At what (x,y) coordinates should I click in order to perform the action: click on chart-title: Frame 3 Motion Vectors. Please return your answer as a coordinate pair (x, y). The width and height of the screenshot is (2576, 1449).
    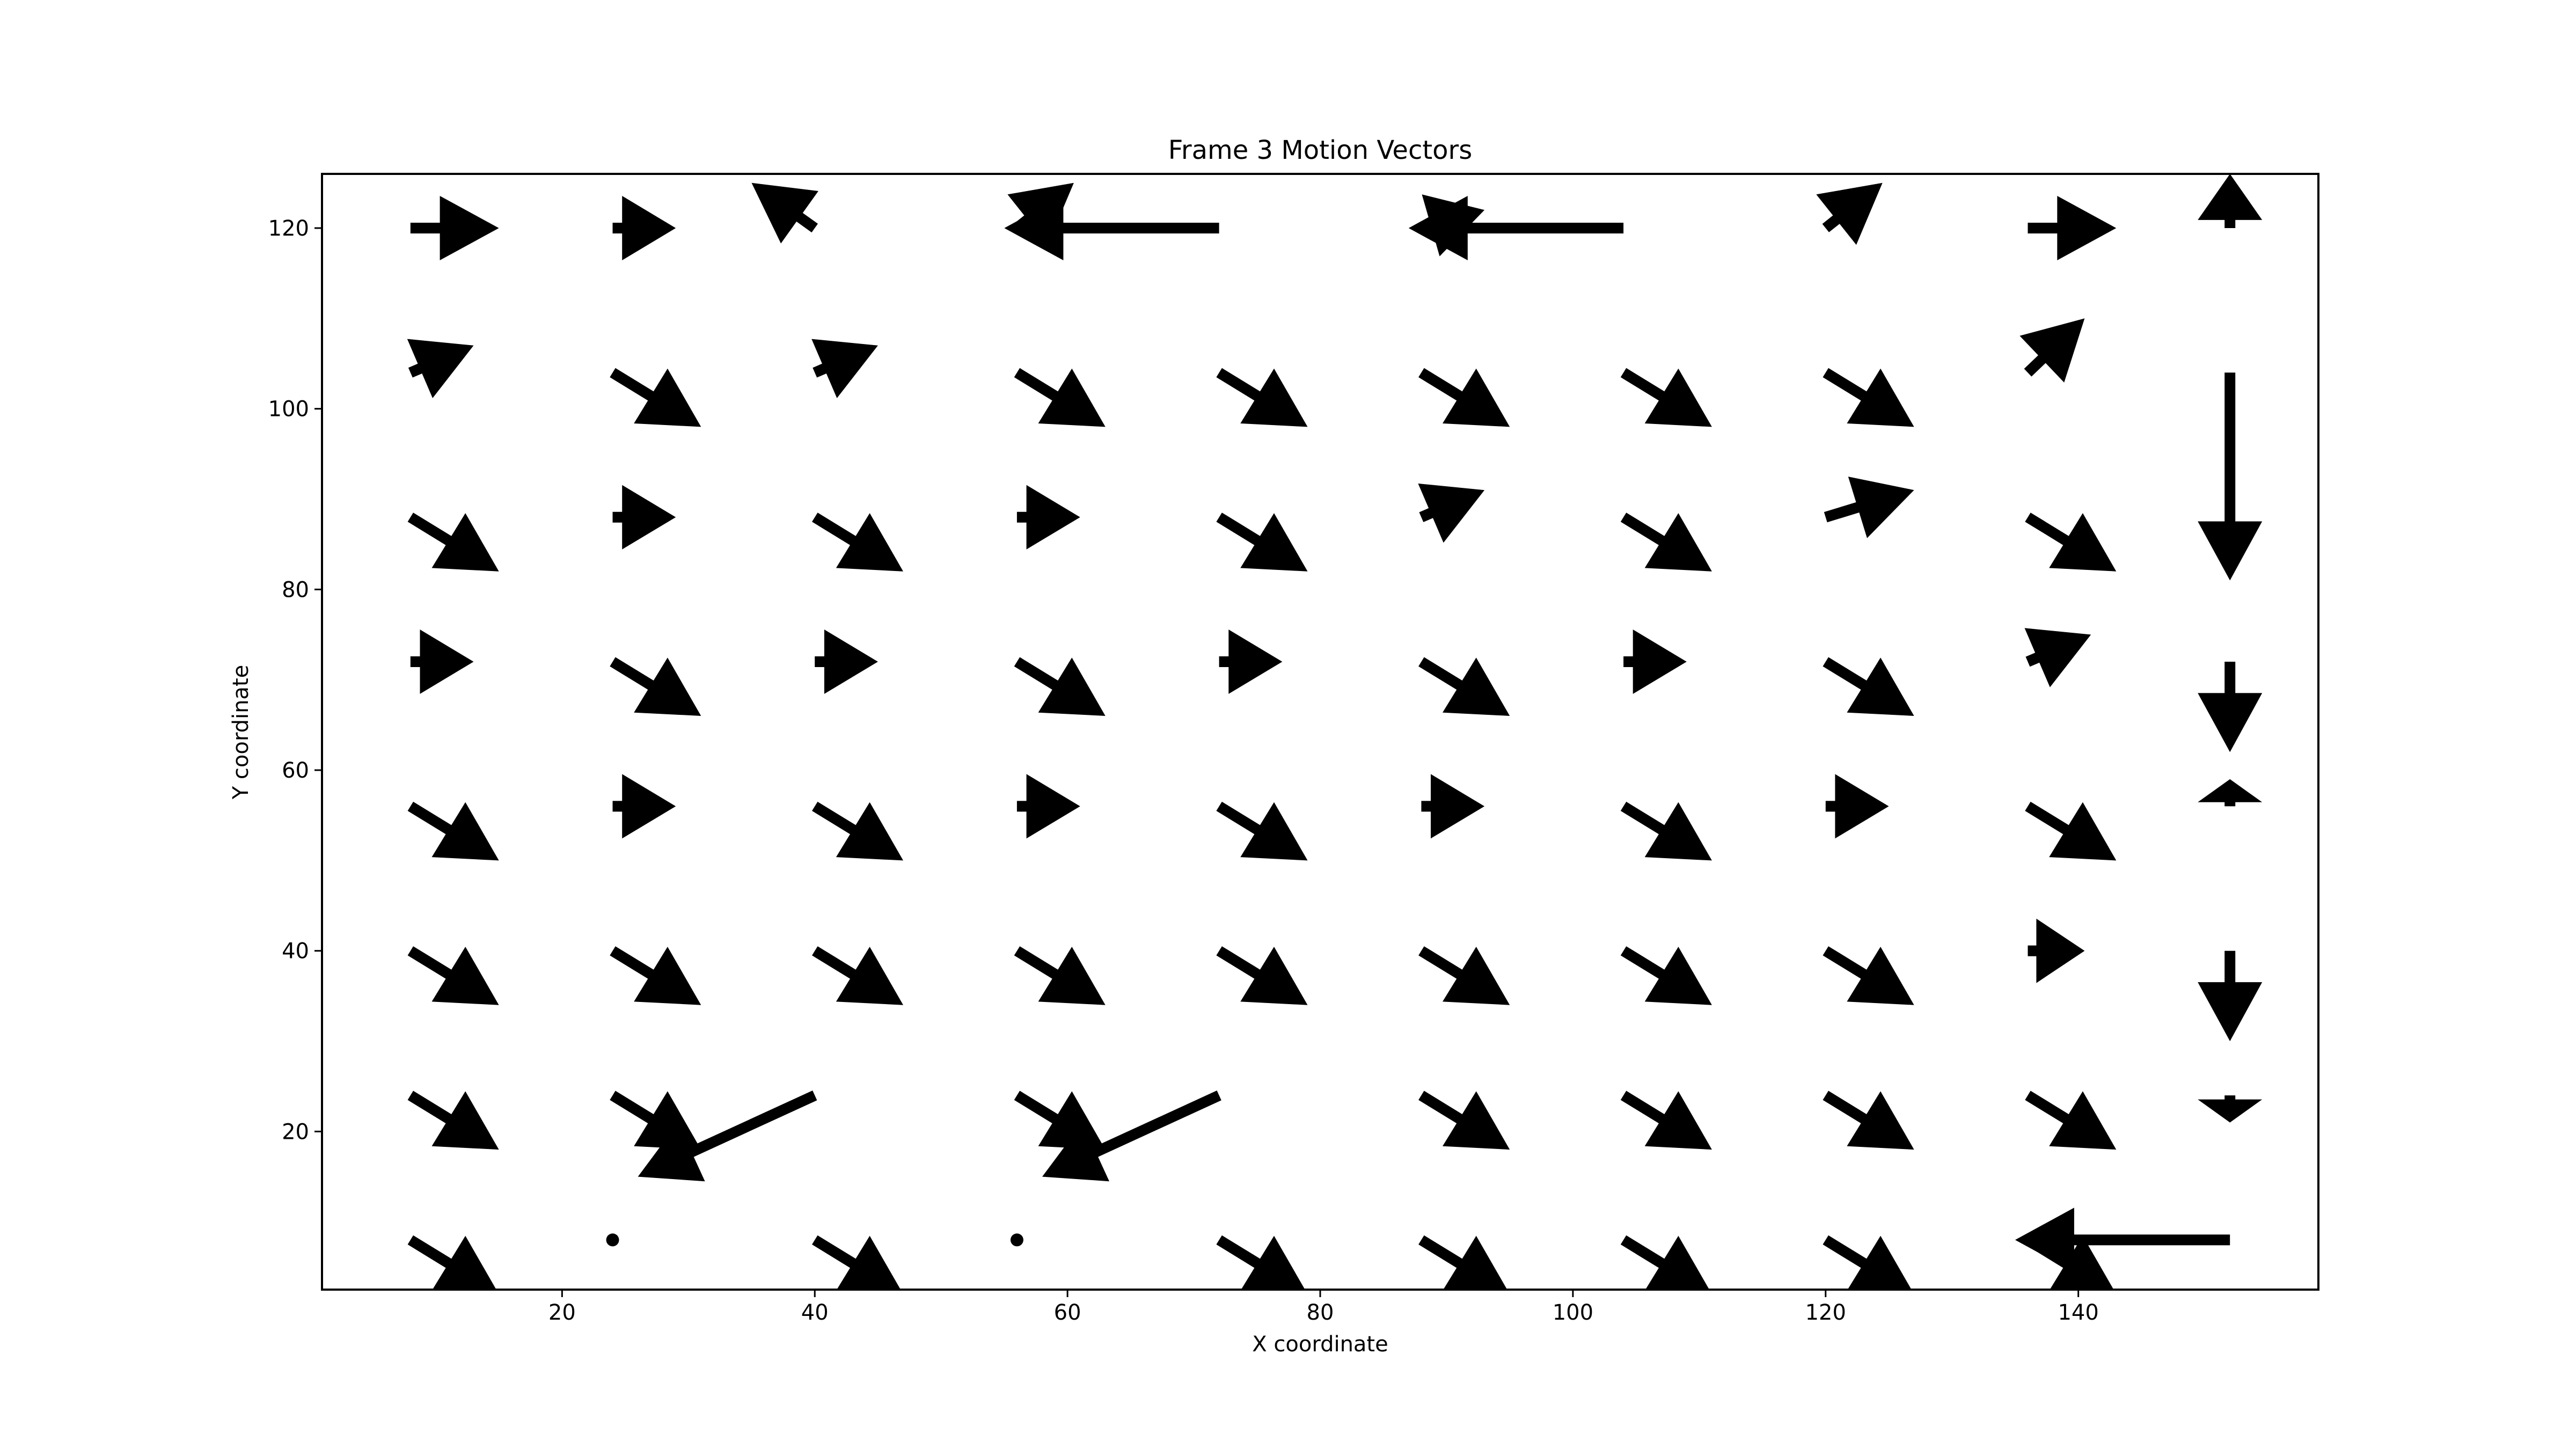
    Looking at the image, I should click on (1320, 150).